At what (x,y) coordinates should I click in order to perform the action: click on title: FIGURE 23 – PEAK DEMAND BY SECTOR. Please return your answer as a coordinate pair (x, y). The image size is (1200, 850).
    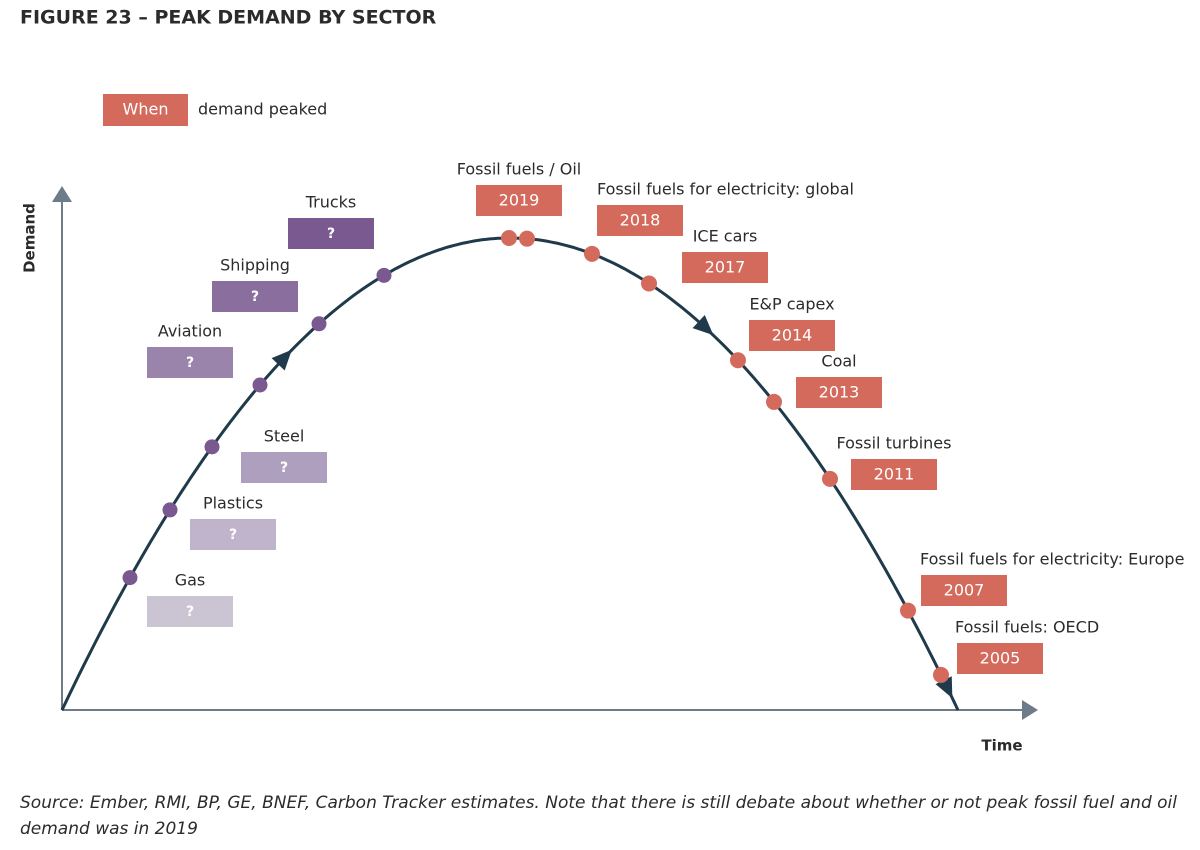
    Looking at the image, I should click on (228, 18).